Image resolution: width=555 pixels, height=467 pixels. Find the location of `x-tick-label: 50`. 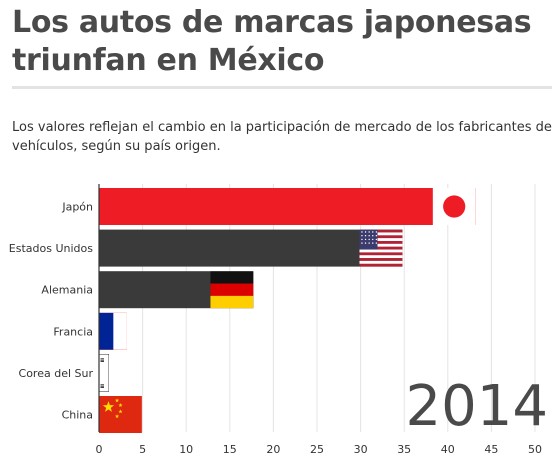

x-tick-label: 50 is located at coordinates (535, 449).